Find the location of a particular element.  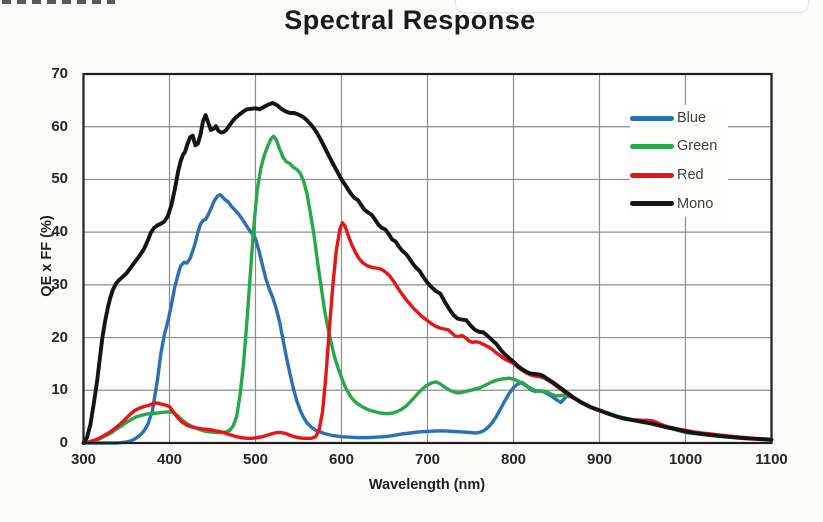

x-axis-title: Wavelength (nm) is located at coordinates (427, 485).